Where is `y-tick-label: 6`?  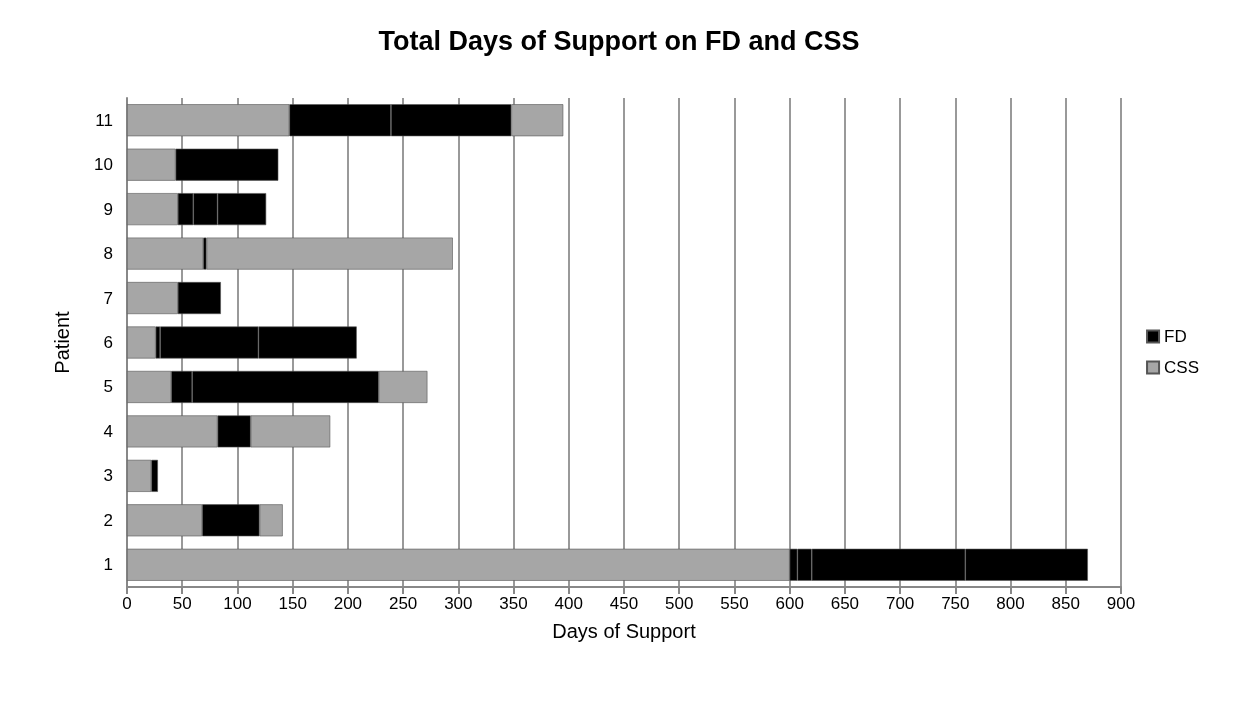
y-tick-label: 6 is located at coordinates (108, 342).